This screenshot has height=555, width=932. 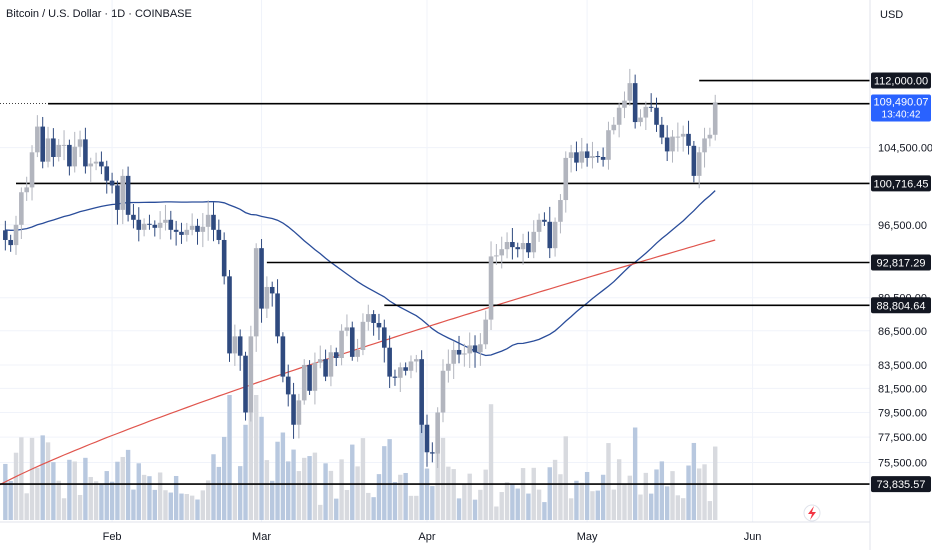 I want to click on level-price-label: 100,716.45, so click(x=900, y=184).